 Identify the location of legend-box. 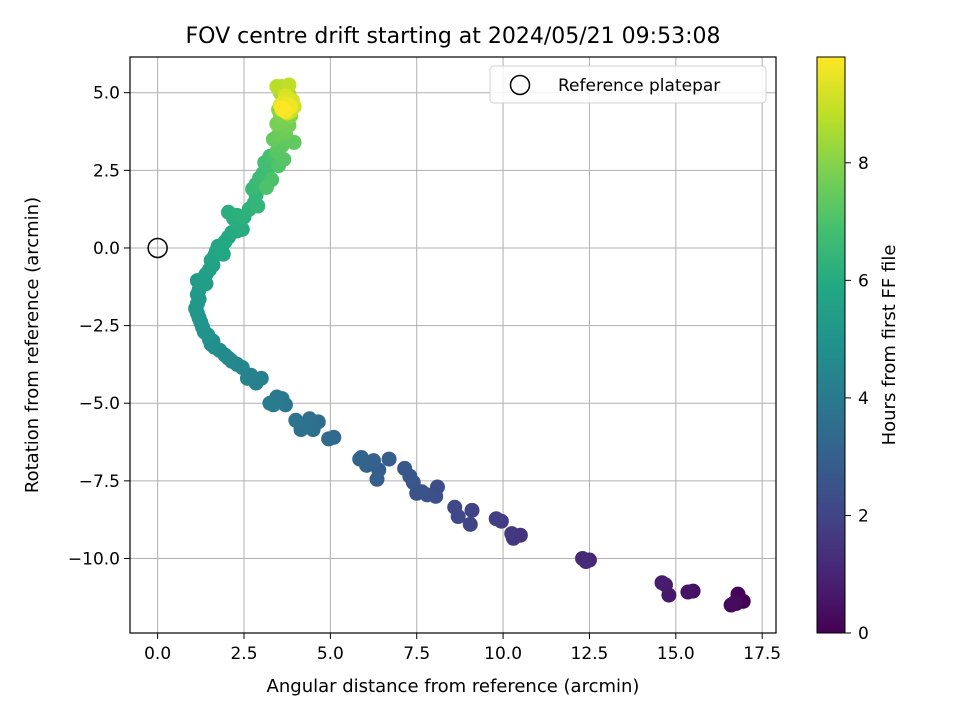
(628, 84).